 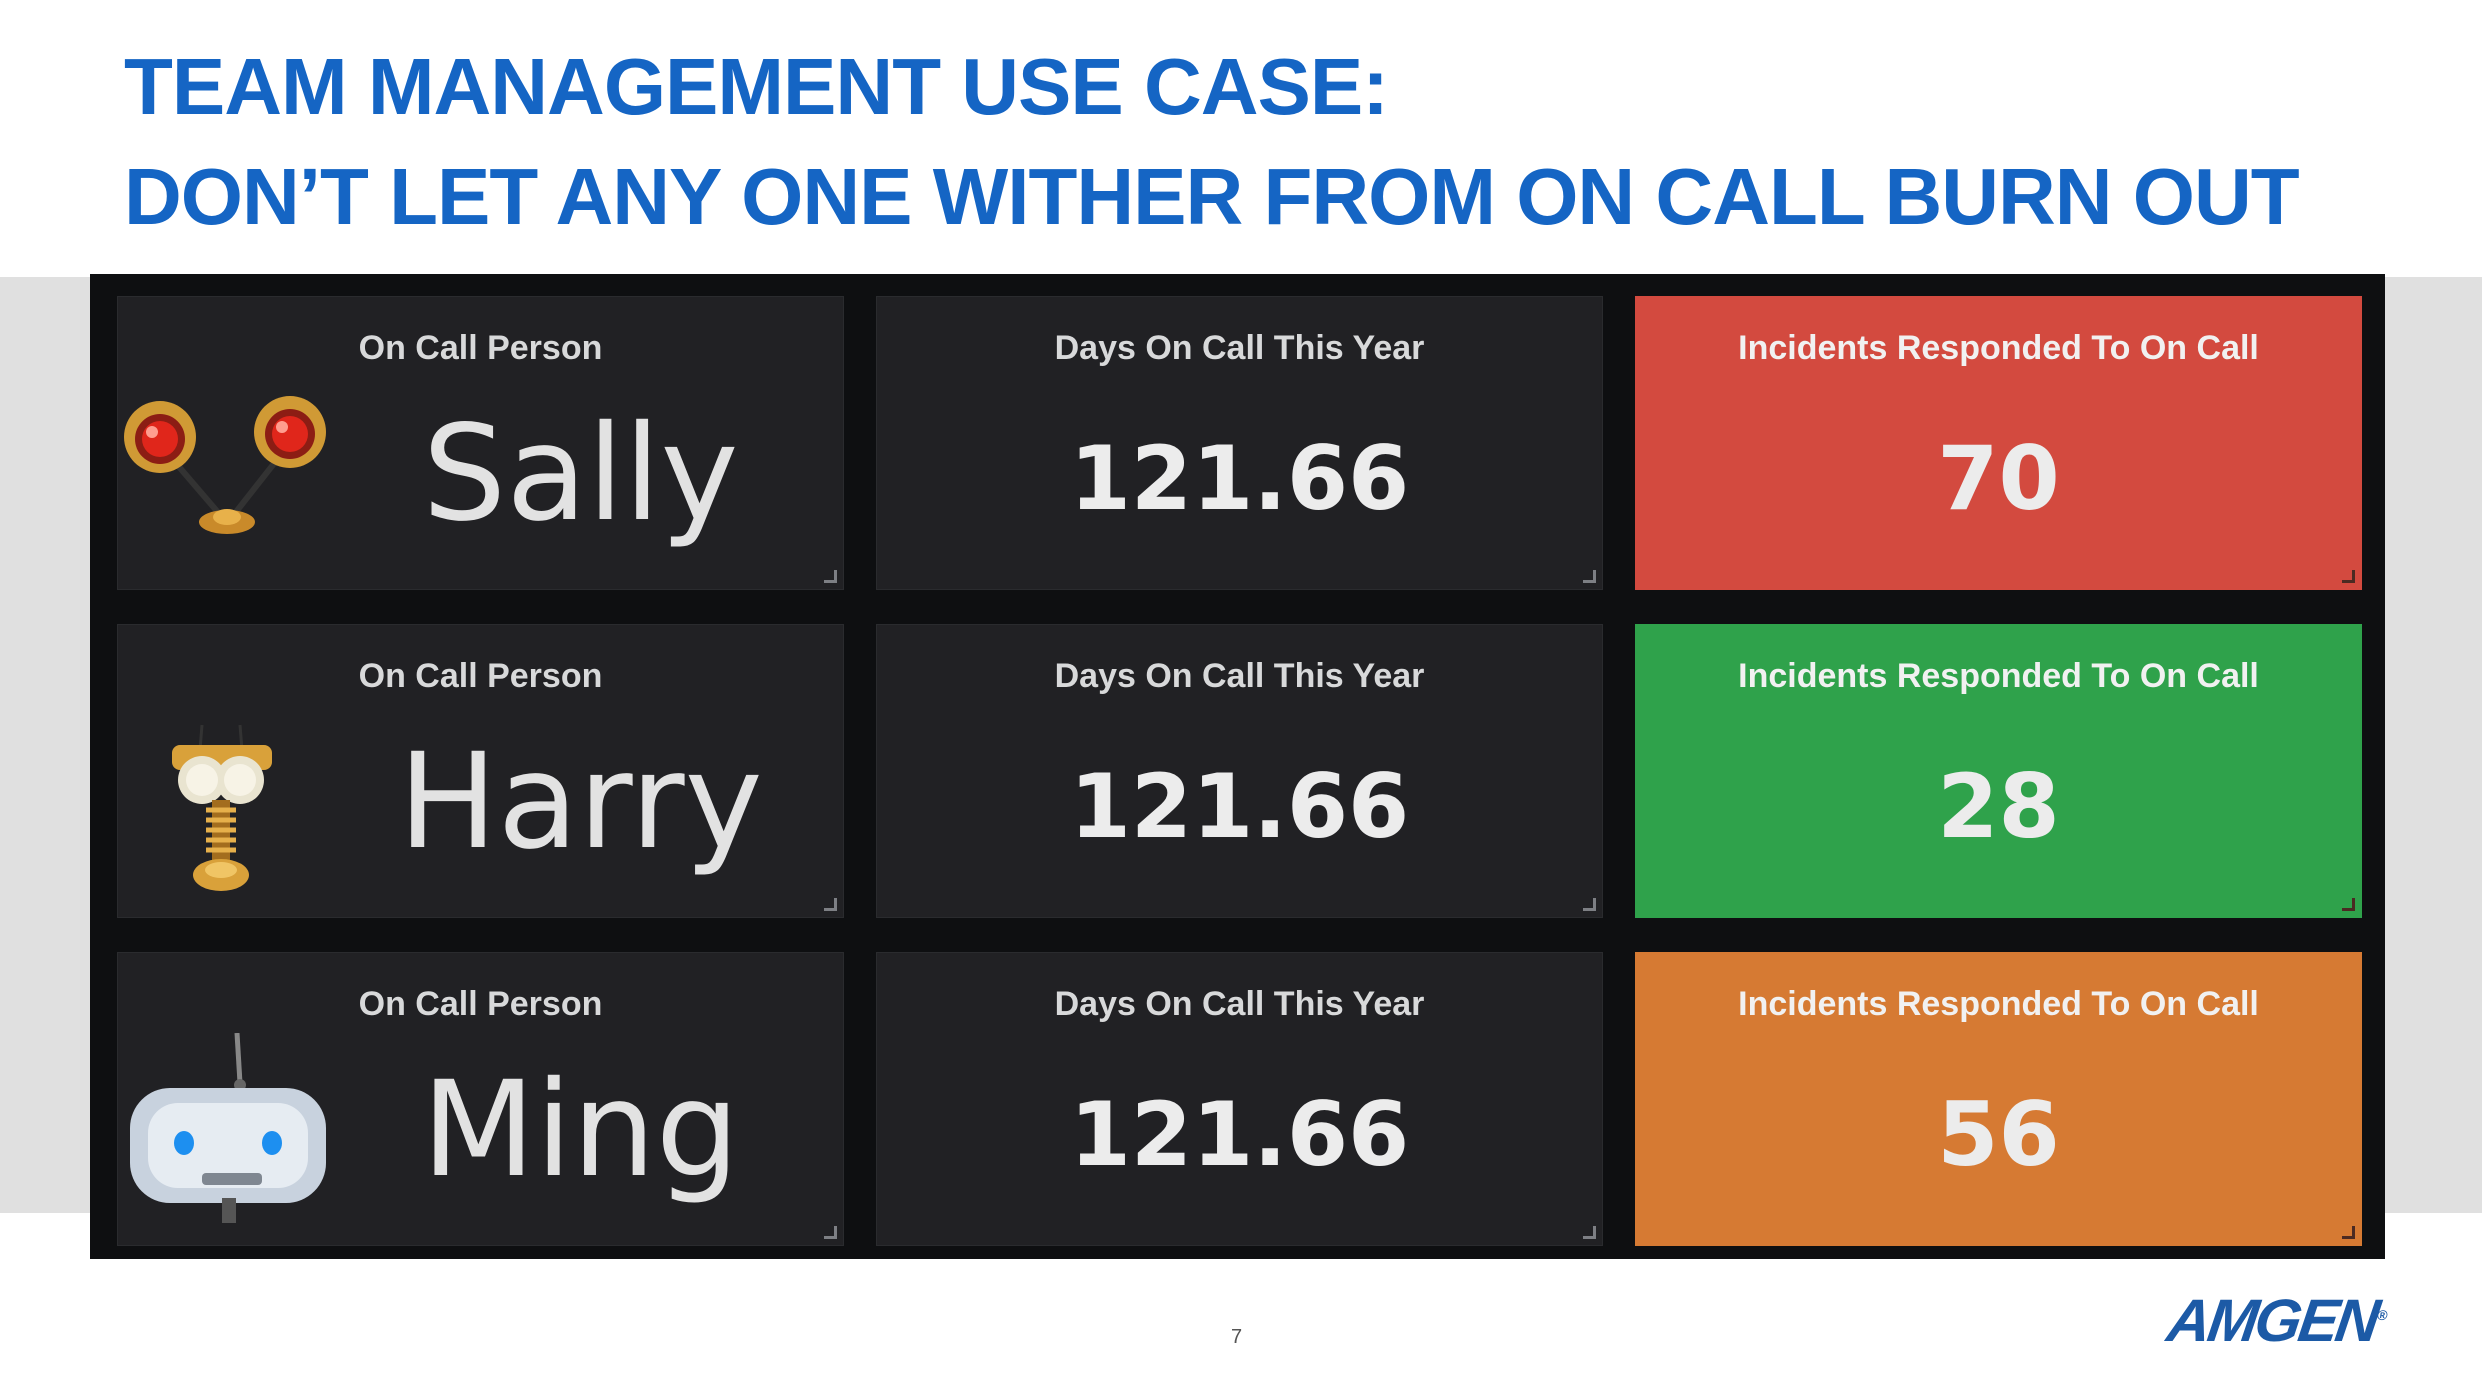 I want to click on on-call-person-panel-harry: On Call Person Harry, so click(x=480, y=771).